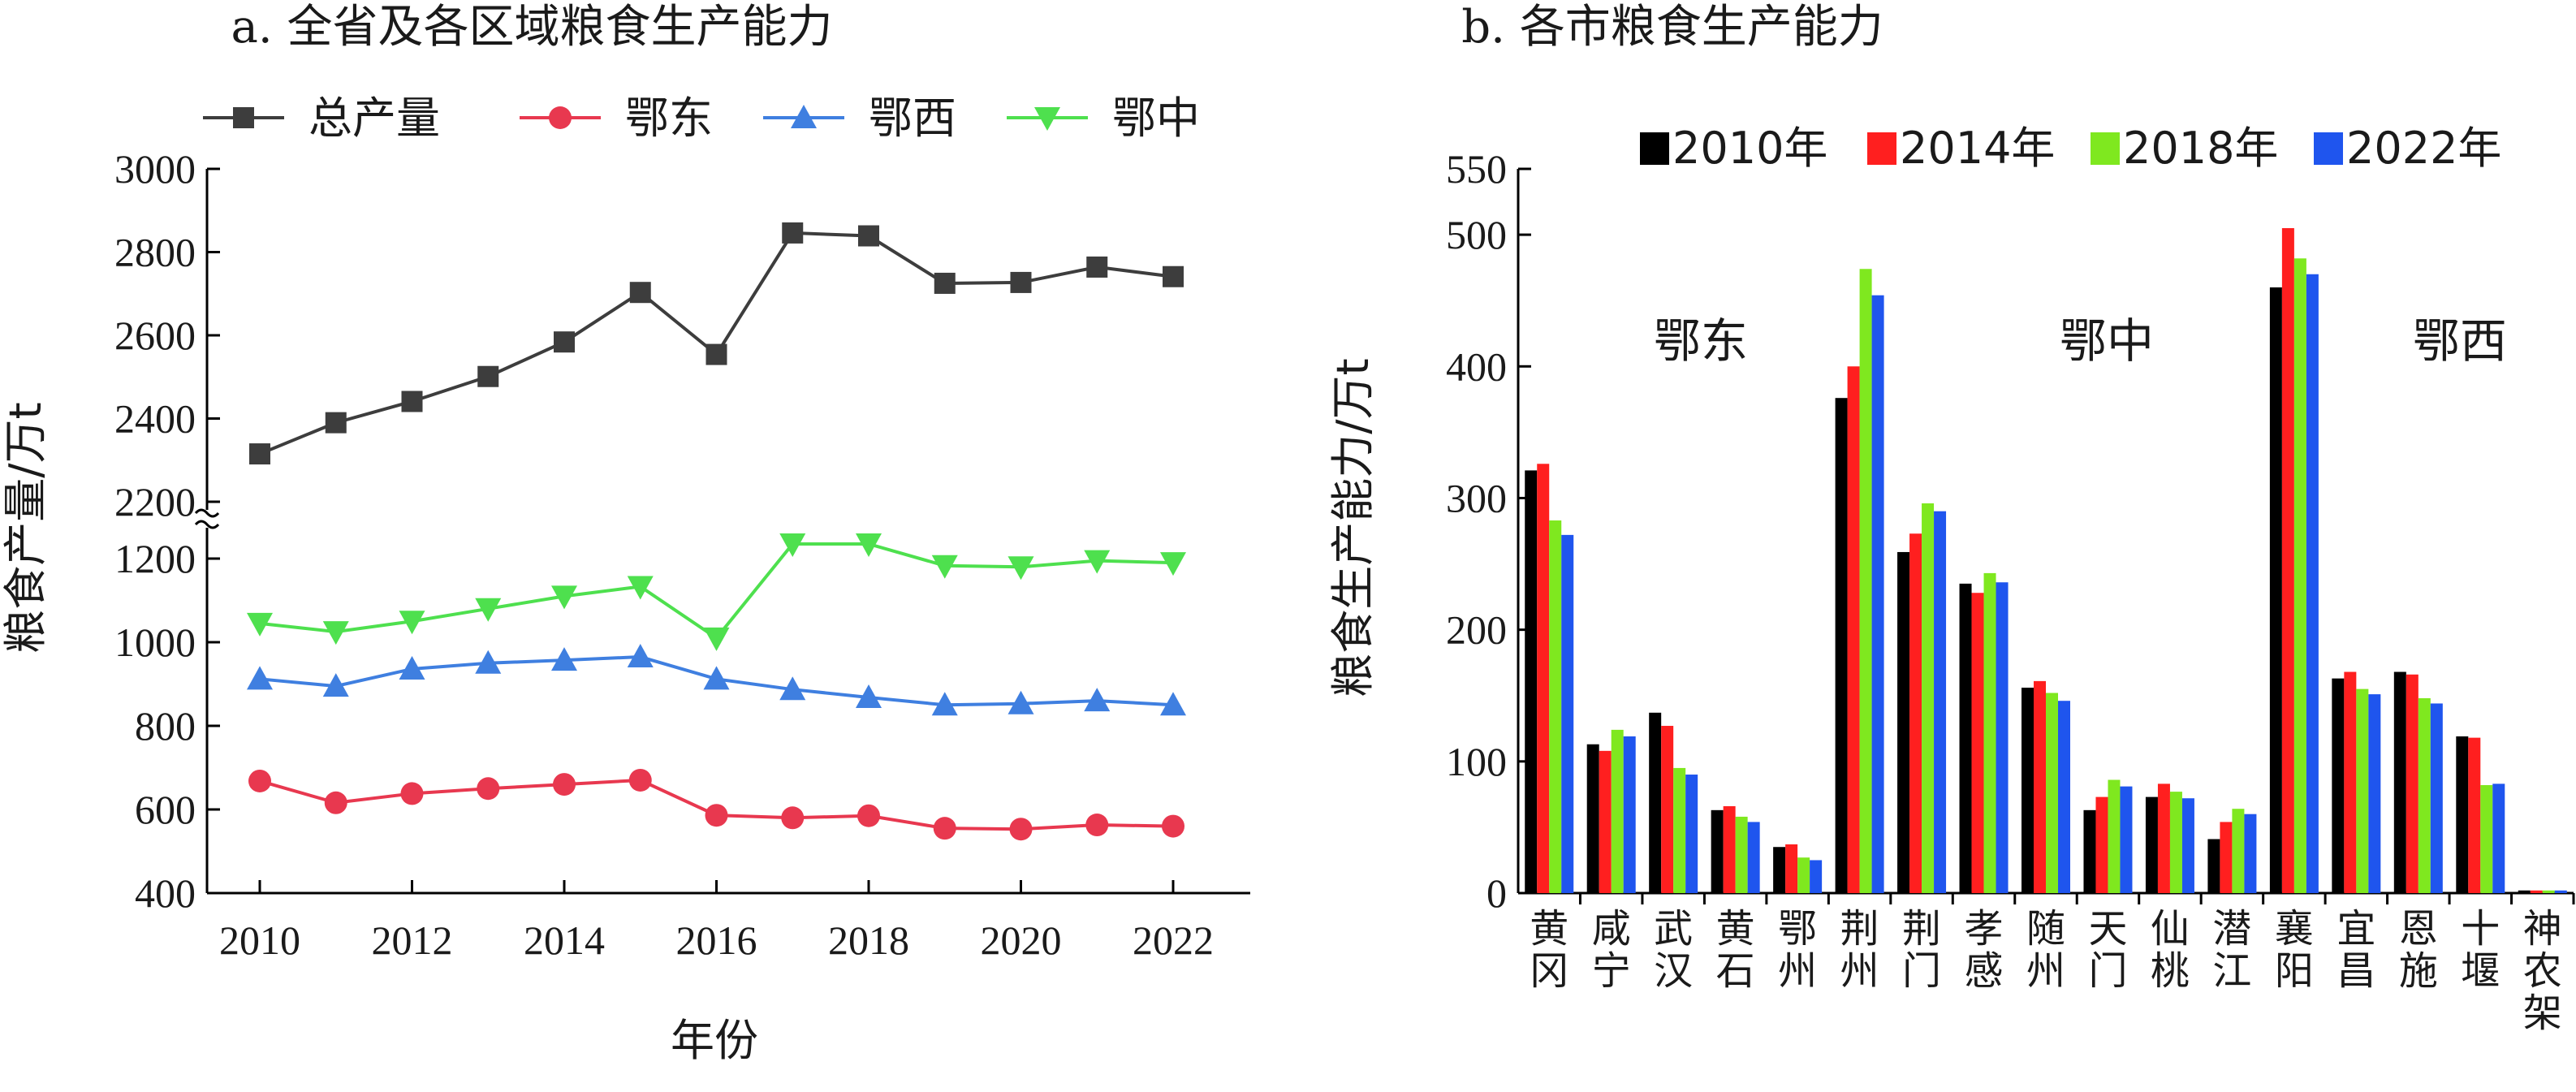  I want to click on panel-a-ytick-label: 2200, so click(155, 502).